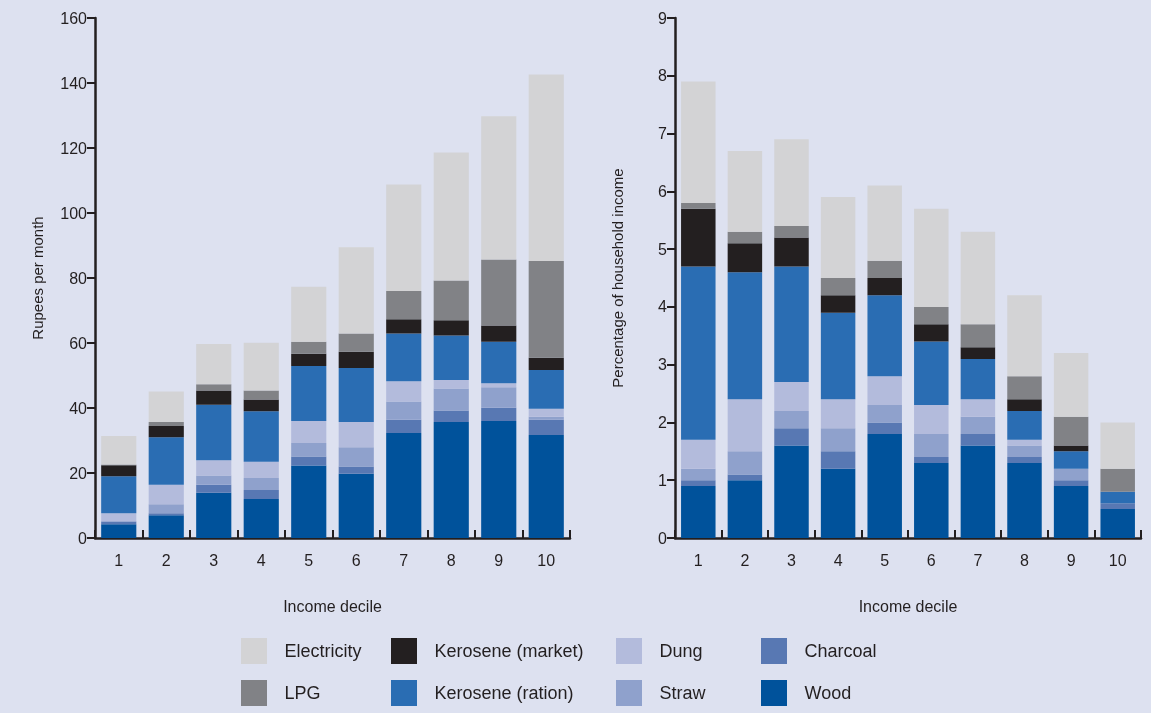  I want to click on y-tick-label: 120, so click(74, 148).